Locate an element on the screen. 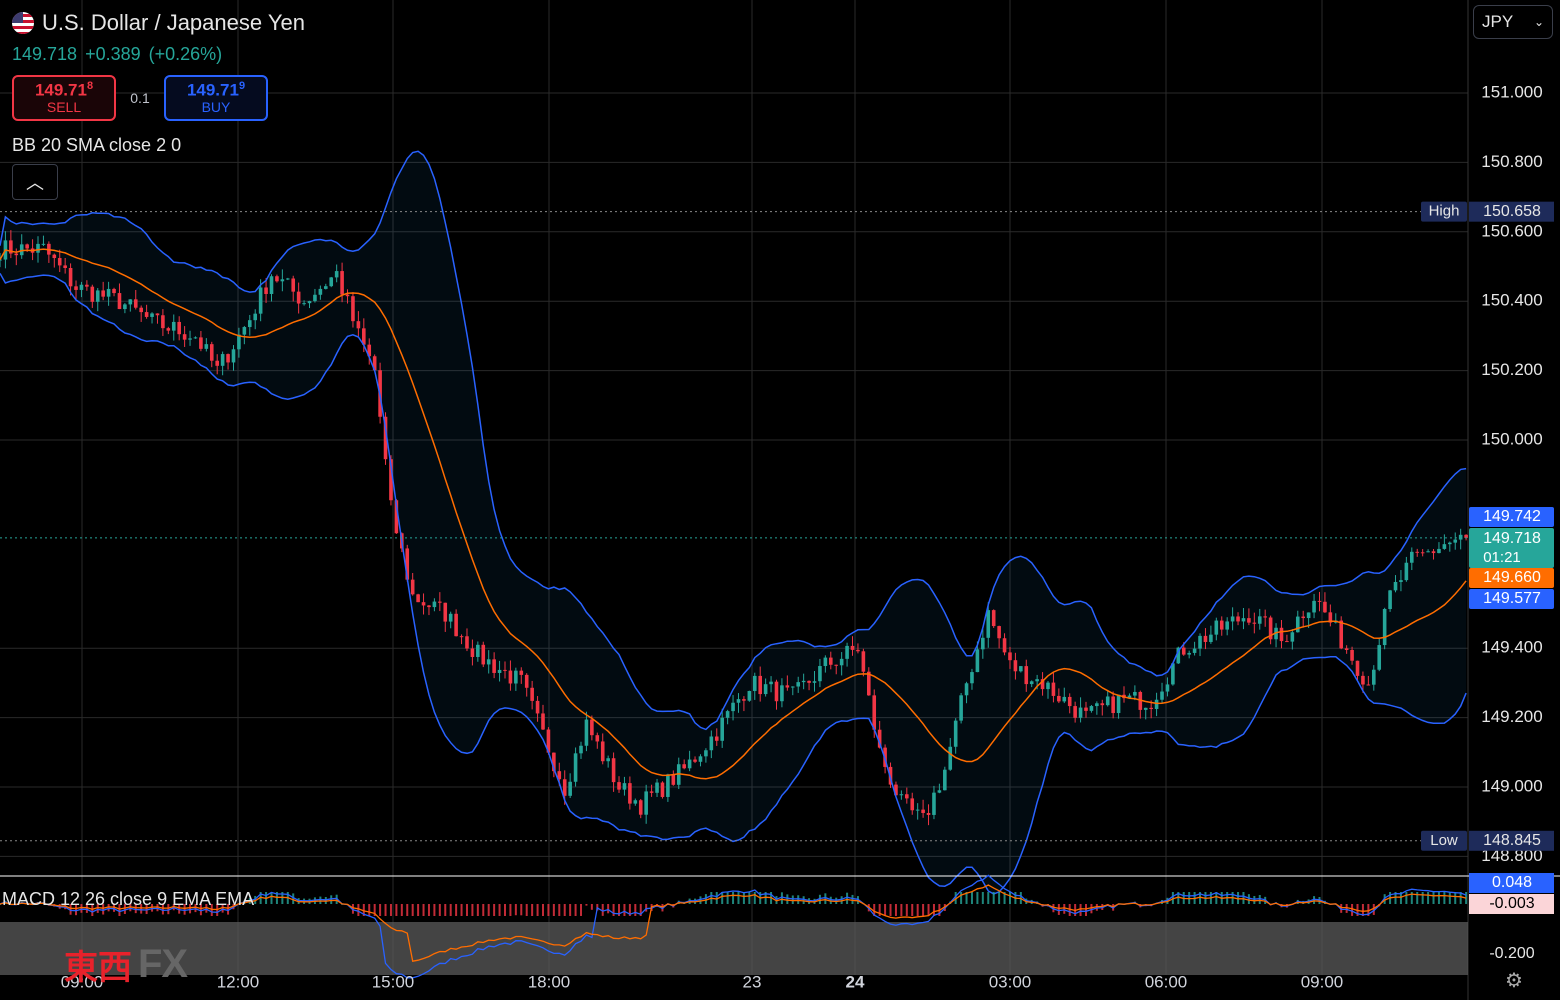 The height and width of the screenshot is (1000, 1560). spread-value: 0.1 is located at coordinates (140, 98).